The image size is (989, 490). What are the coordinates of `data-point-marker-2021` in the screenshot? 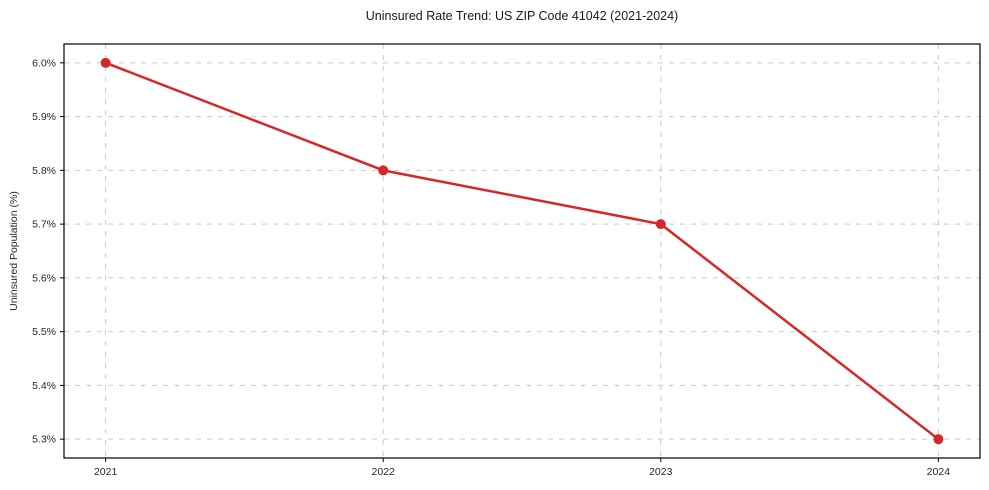 It's located at (105, 62).